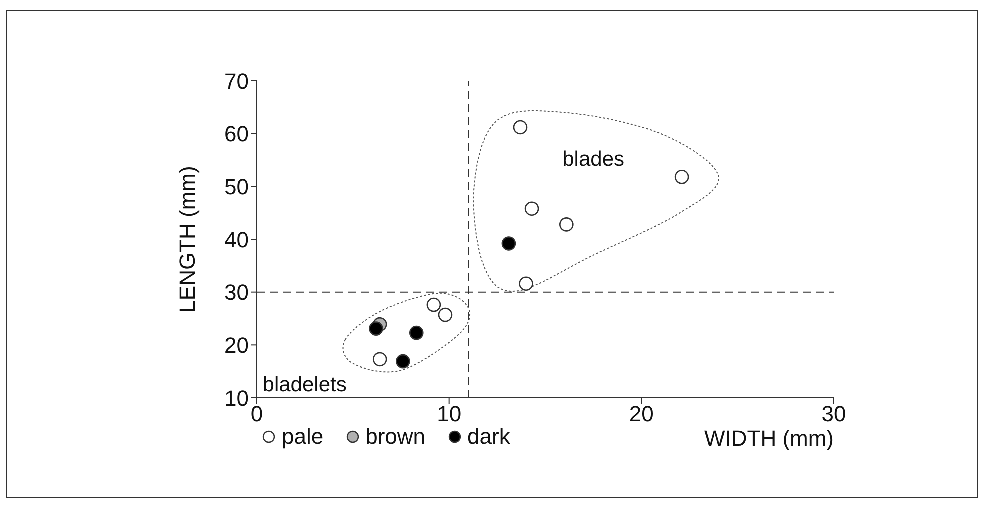 This screenshot has height=512, width=987. What do you see at coordinates (396, 437) in the screenshot?
I see `legend-label: brown` at bounding box center [396, 437].